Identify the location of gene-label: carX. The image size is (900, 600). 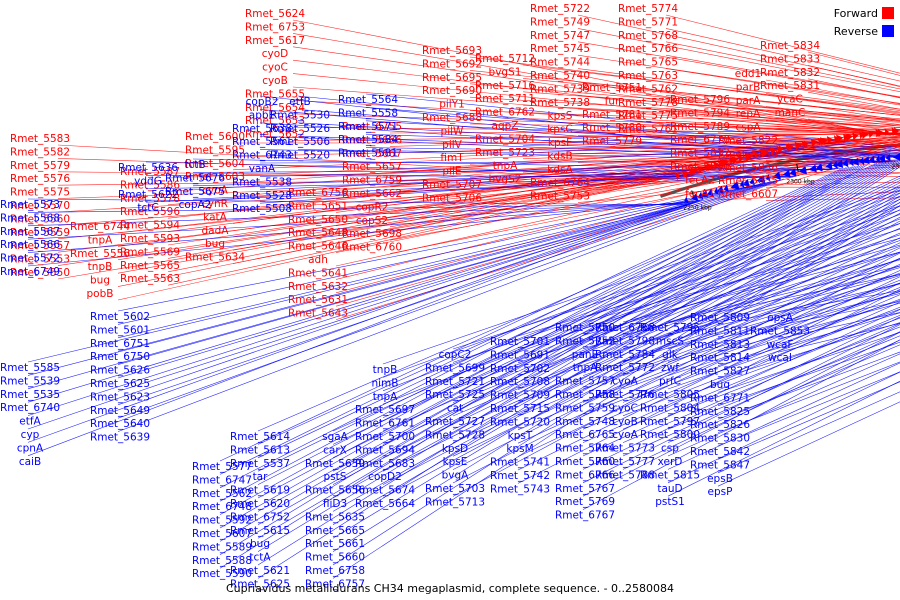
(335, 450).